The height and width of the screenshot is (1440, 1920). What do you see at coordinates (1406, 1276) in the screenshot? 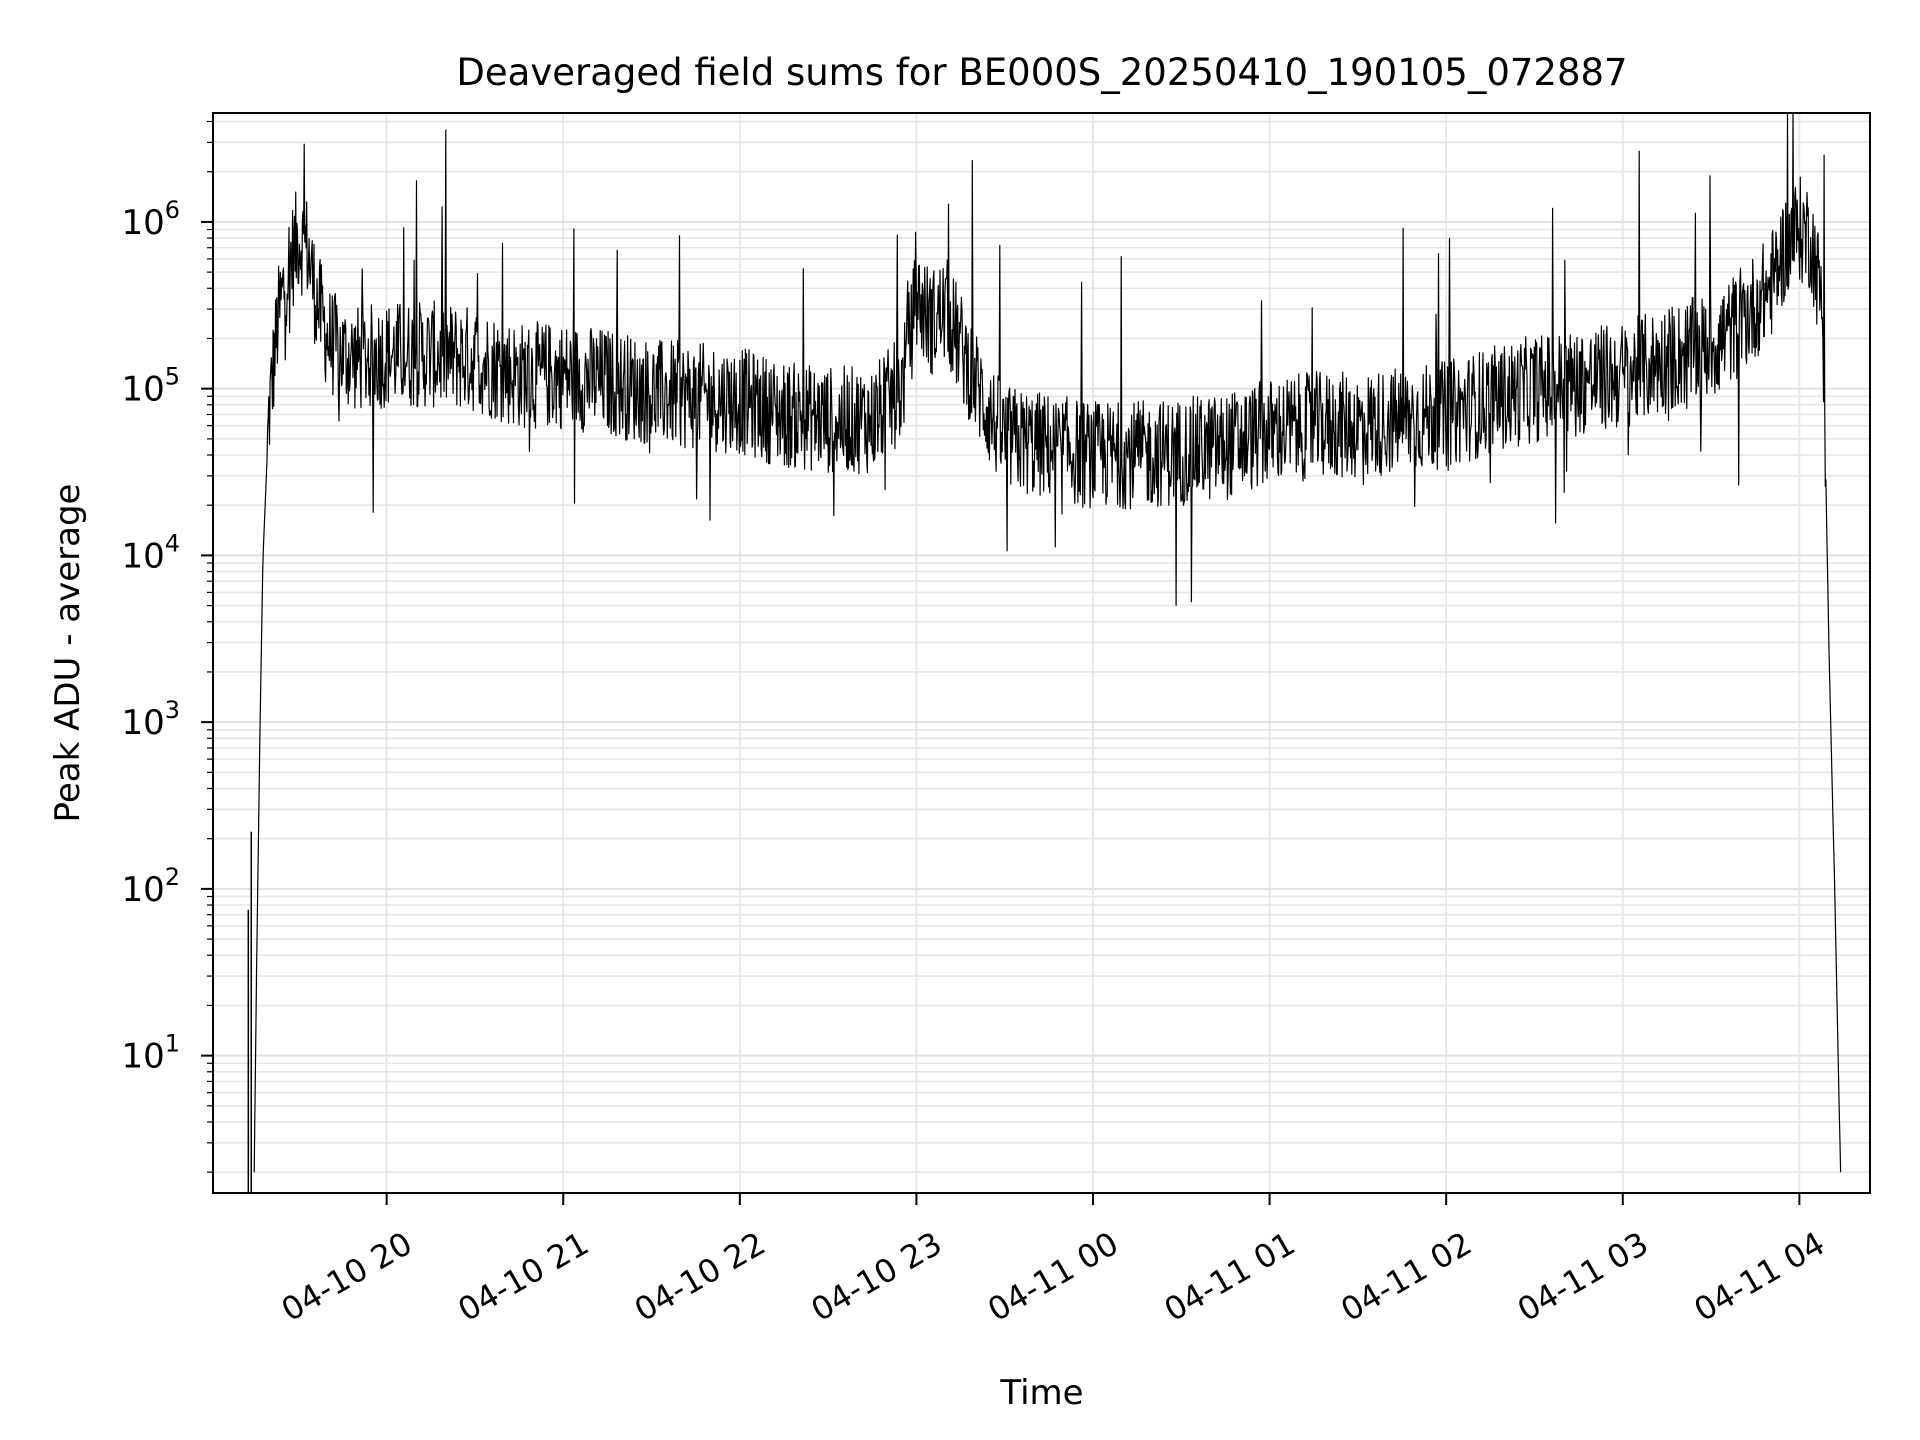
I see `x-tick-label: 04-11 02` at bounding box center [1406, 1276].